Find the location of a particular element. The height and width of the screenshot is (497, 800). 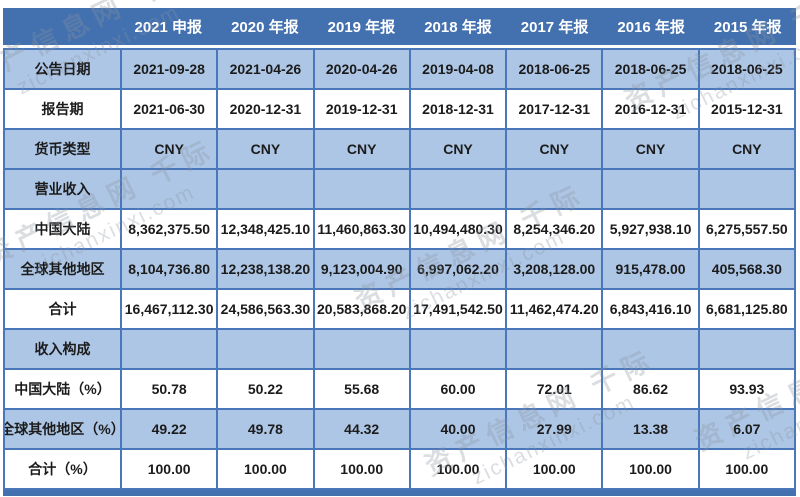

value-cell: 50.22 is located at coordinates (266, 390).